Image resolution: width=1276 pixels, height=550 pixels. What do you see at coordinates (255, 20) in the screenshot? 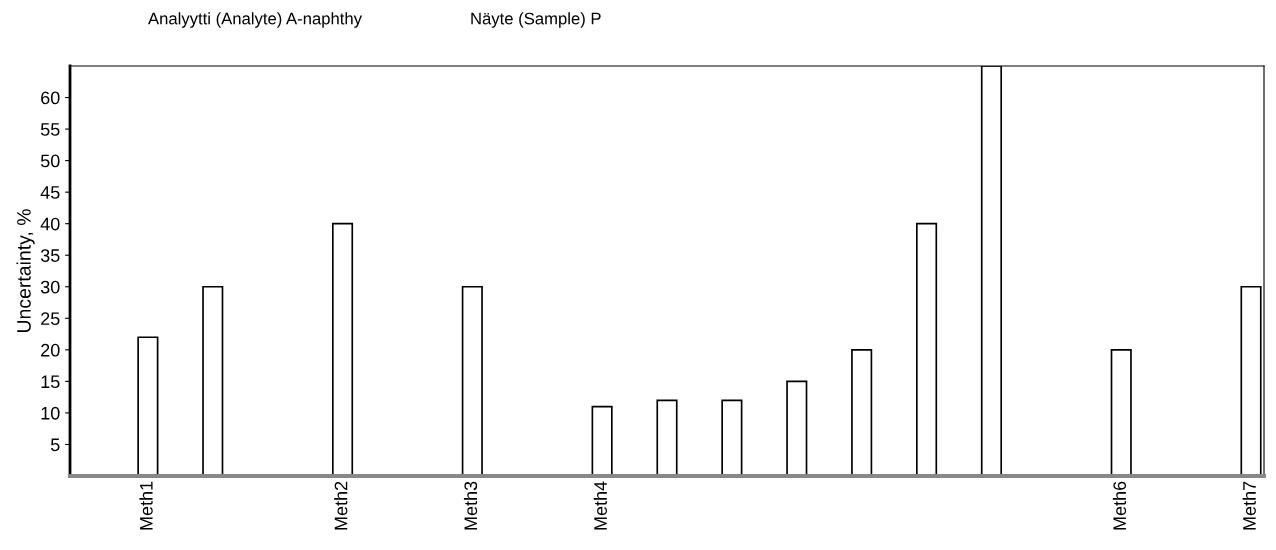
I see `chart-title: Analyytti (Analyte) A-naphthy` at bounding box center [255, 20].